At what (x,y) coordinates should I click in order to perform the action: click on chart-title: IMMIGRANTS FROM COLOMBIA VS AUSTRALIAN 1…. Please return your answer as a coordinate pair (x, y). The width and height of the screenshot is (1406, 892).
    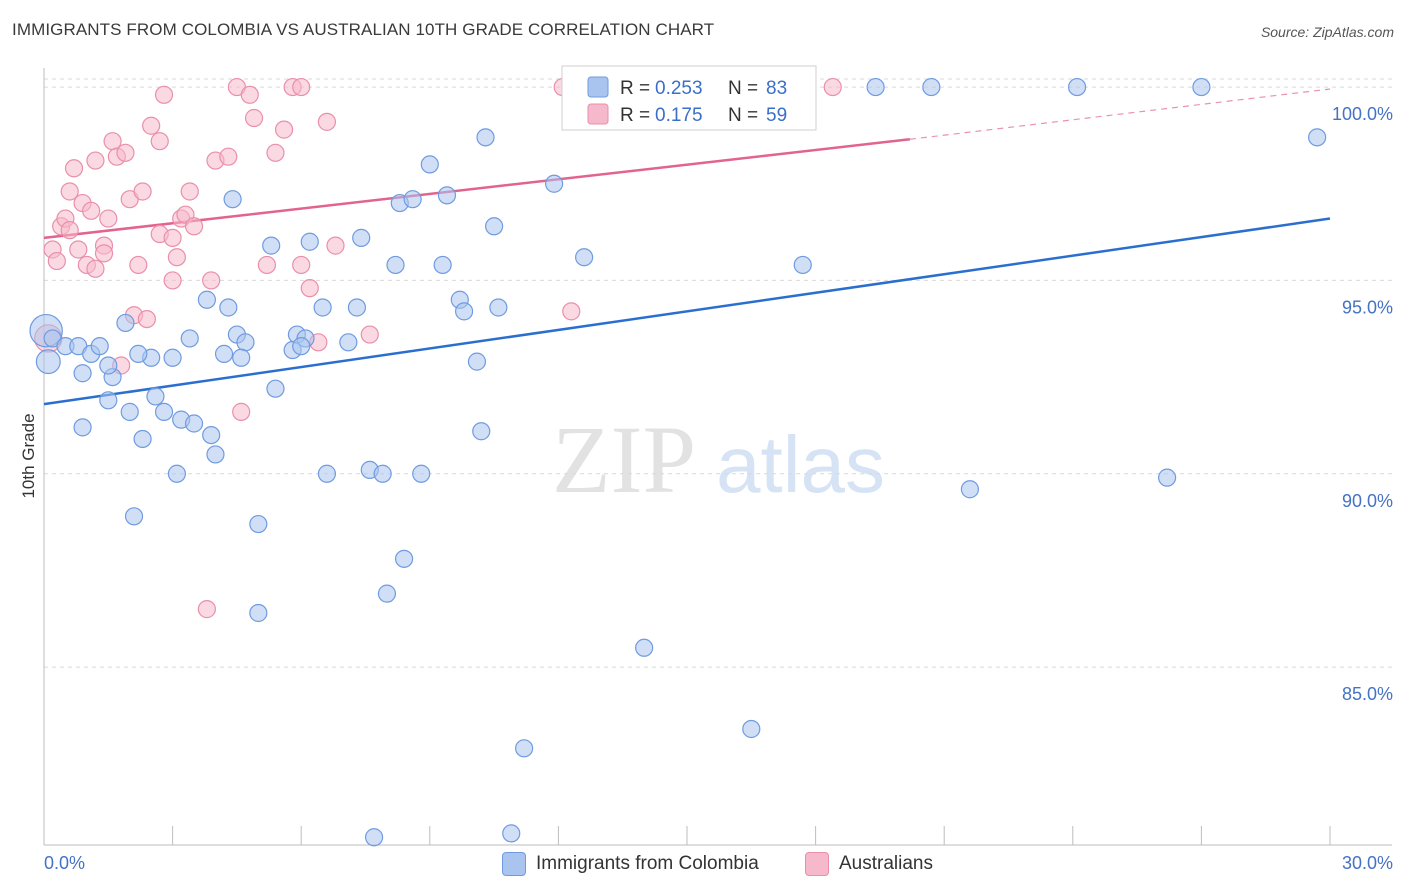
    Looking at the image, I should click on (363, 29).